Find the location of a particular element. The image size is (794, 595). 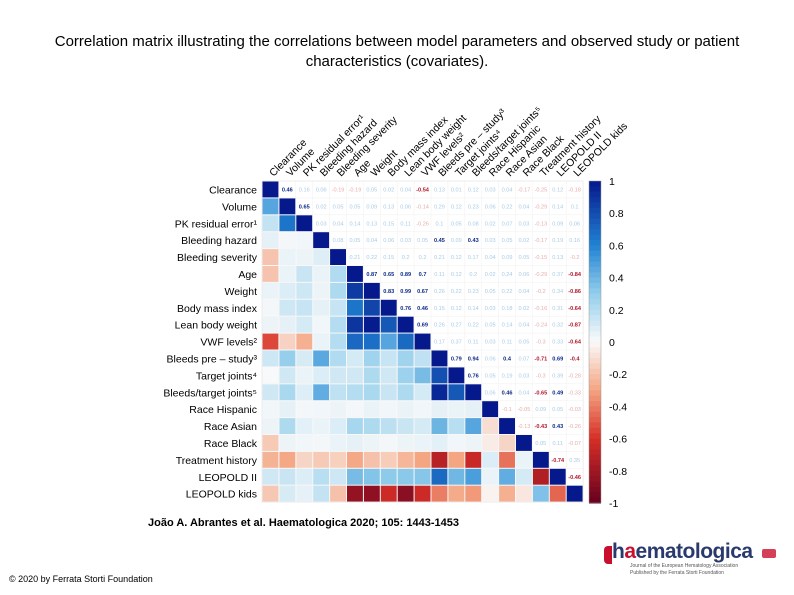

coefficient-label: -0.43 is located at coordinates (540, 427).